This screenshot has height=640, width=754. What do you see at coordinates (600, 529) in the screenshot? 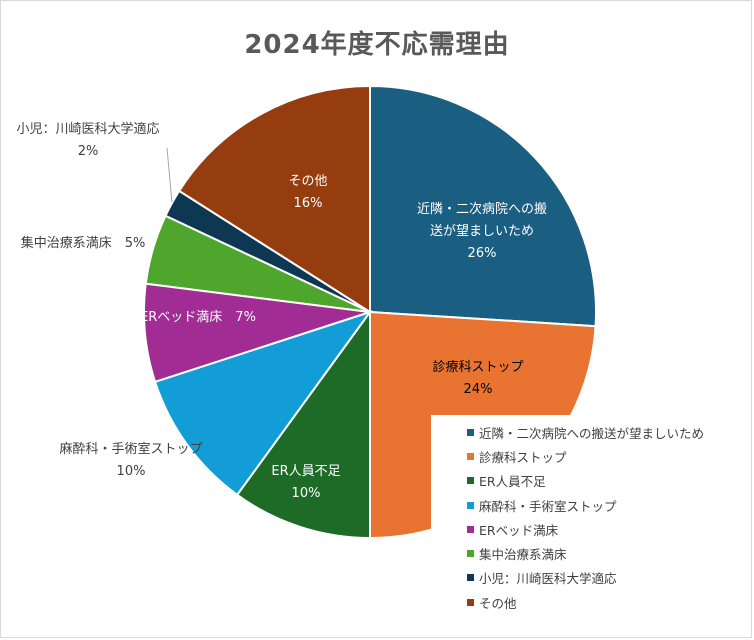
I see `legend-item: ERベッド満床` at bounding box center [600, 529].